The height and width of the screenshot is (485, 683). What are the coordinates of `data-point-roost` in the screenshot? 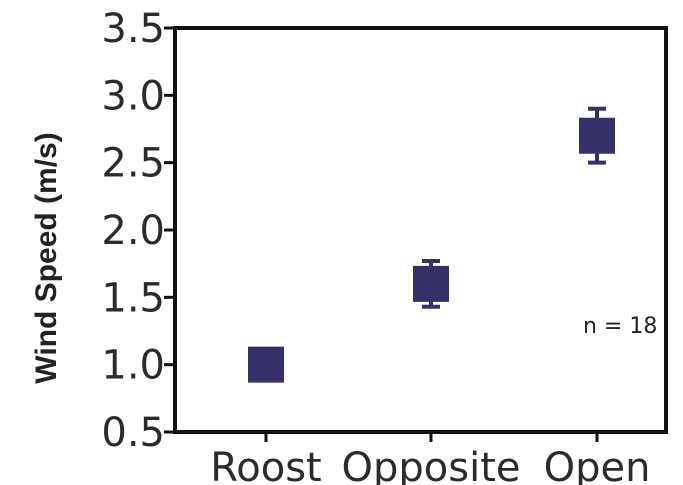 It's located at (266, 364).